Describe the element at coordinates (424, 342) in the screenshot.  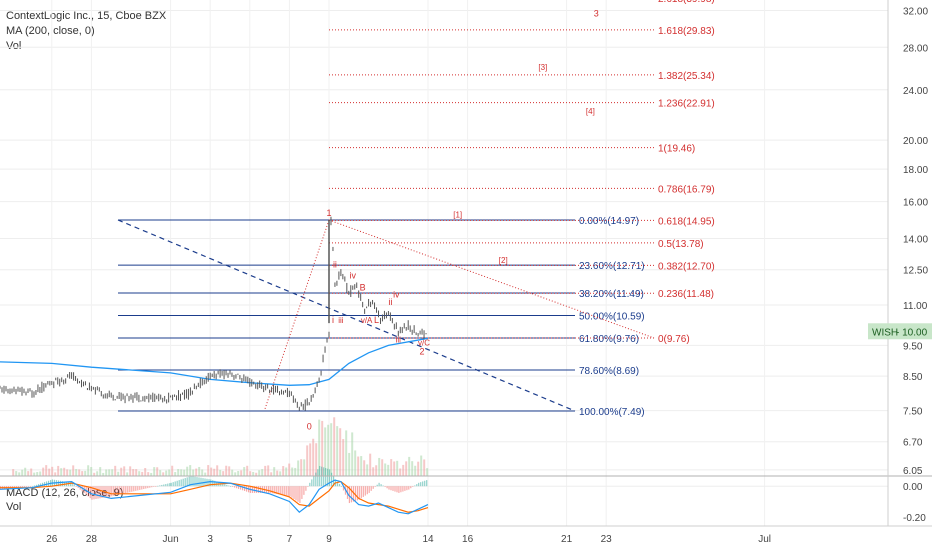
I see `wave-label: v/C` at that location.